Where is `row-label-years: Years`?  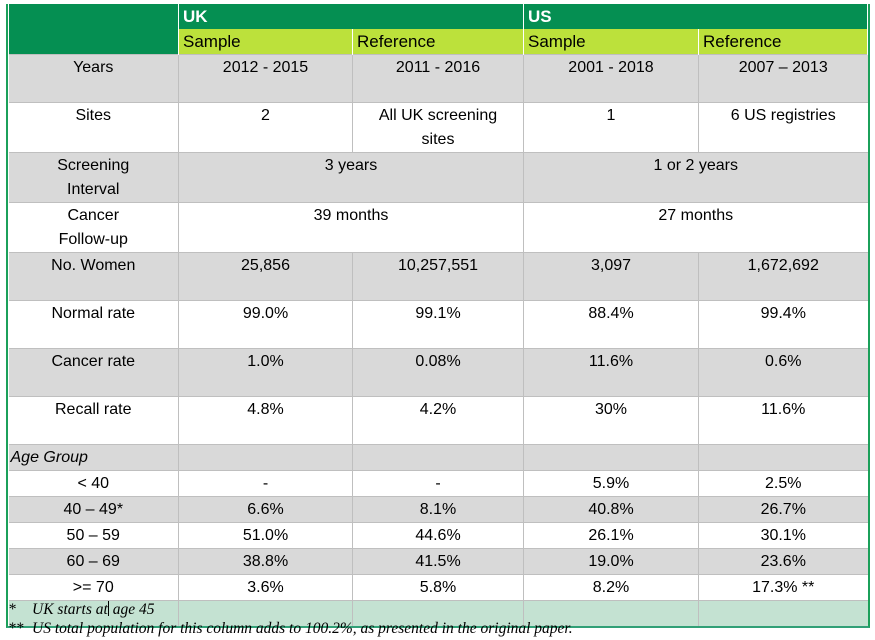
row-label-years: Years is located at coordinates (93, 78).